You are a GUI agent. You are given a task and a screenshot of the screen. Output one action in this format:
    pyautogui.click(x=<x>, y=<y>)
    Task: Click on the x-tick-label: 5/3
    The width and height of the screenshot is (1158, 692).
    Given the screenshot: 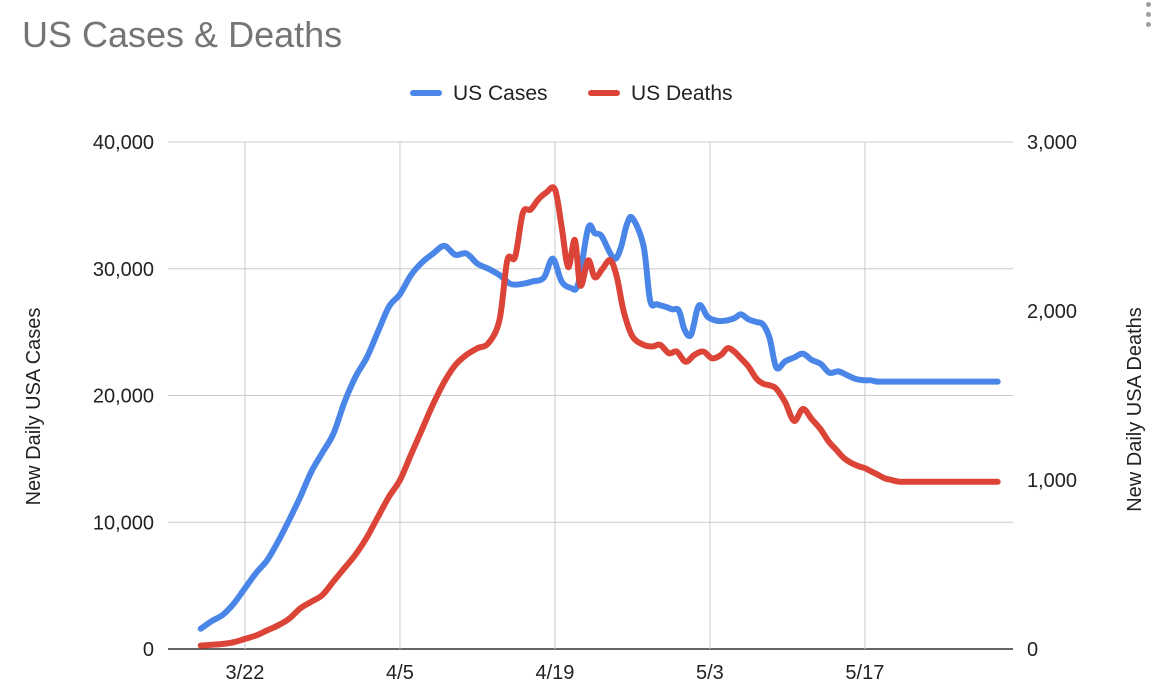 What is the action you would take?
    pyautogui.click(x=710, y=673)
    